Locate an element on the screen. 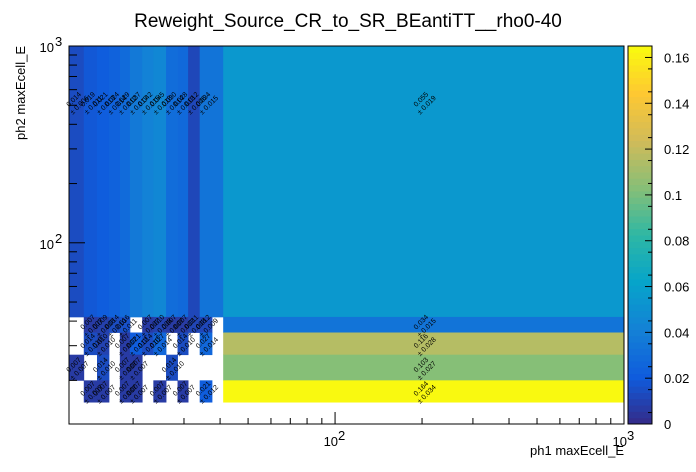 Image resolution: width=696 pixels, height=472 pixels. colorbar-tick-label: 0.06 is located at coordinates (676, 287).